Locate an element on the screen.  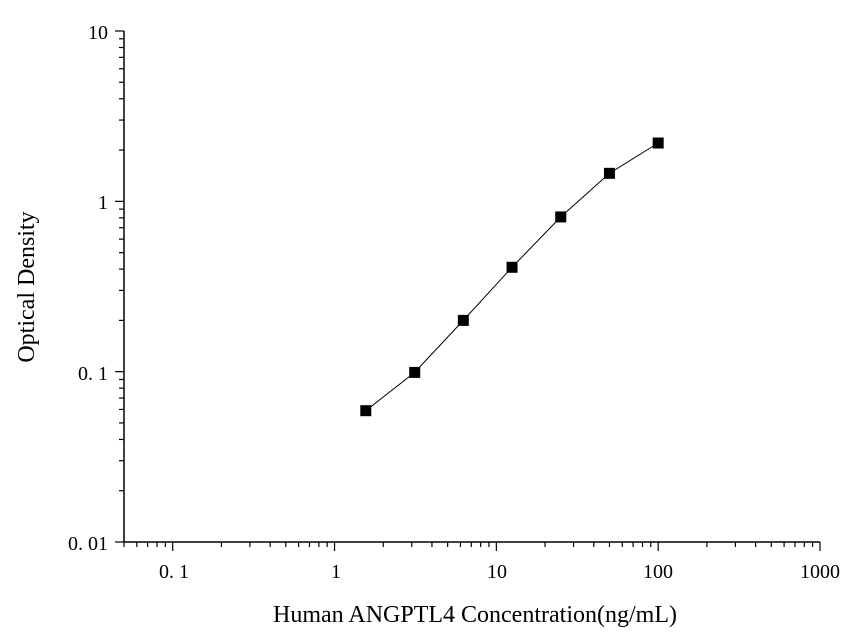
y-tick-labels: 0. 01 0. 1 1 10 is located at coordinates (88, 288).